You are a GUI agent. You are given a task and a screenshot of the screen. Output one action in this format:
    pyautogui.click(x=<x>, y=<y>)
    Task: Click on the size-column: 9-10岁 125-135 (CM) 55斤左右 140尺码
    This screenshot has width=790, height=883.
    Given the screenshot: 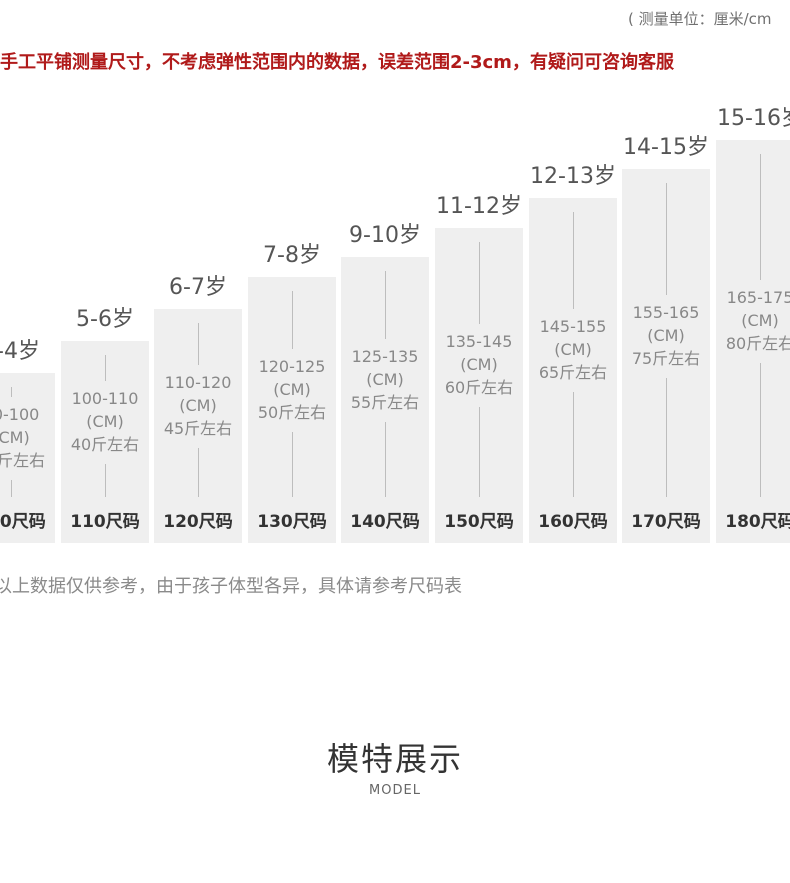 What is the action you would take?
    pyautogui.click(x=385, y=384)
    